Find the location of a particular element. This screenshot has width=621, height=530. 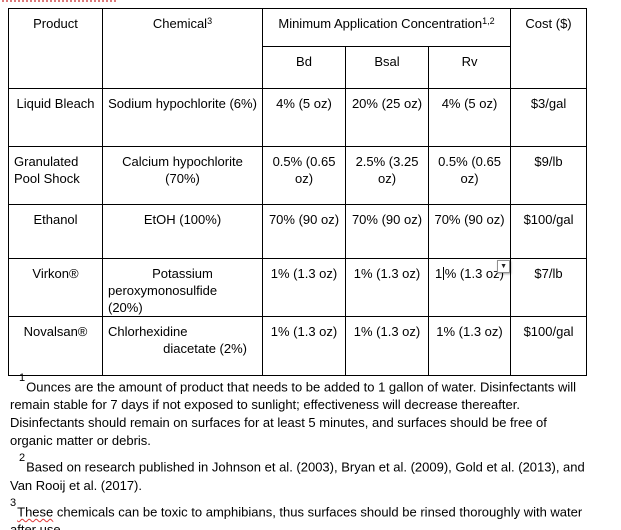

footnote-marker: 3 is located at coordinates (13, 502).